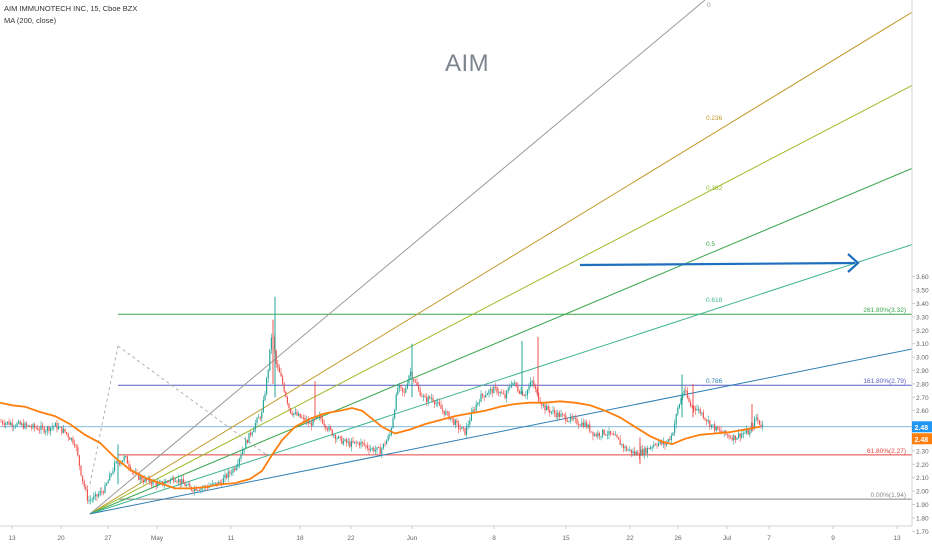 This screenshot has width=932, height=550. I want to click on time-axis-label: 9, so click(833, 538).